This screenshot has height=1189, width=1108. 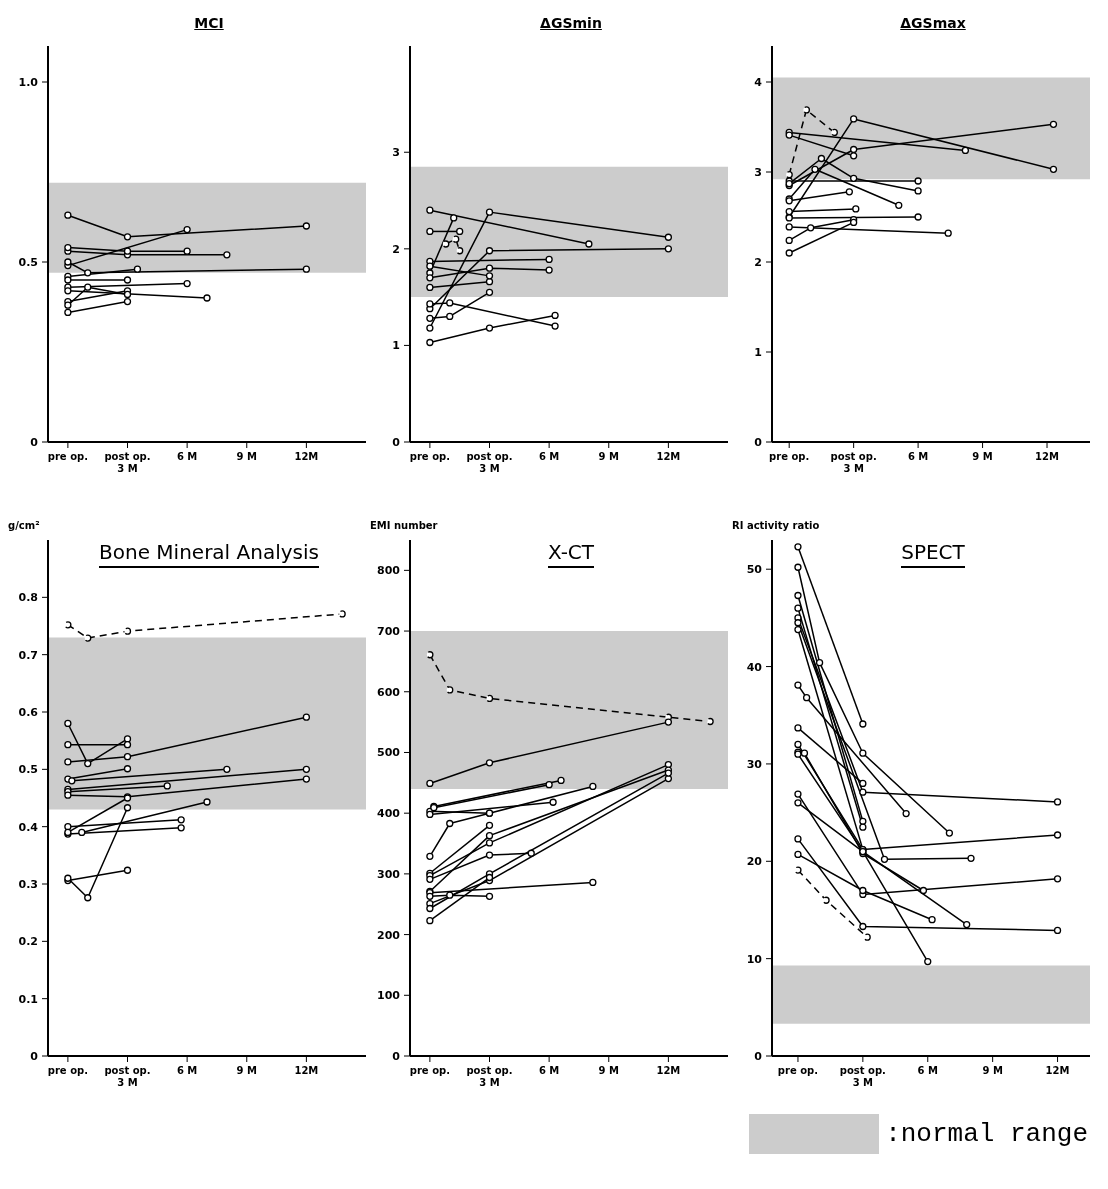 I want to click on chart-title: Bone Mineral Analysis, so click(x=209, y=554).